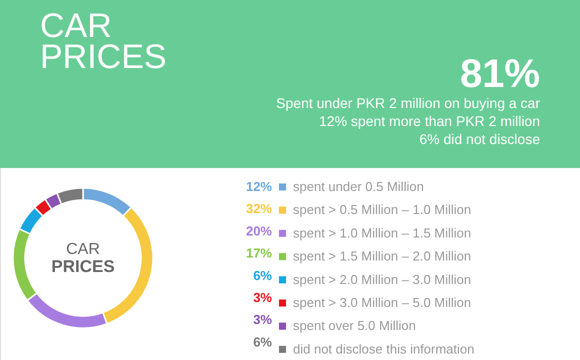  Describe the element at coordinates (259, 253) in the screenshot. I see `data-label: 17%` at that location.